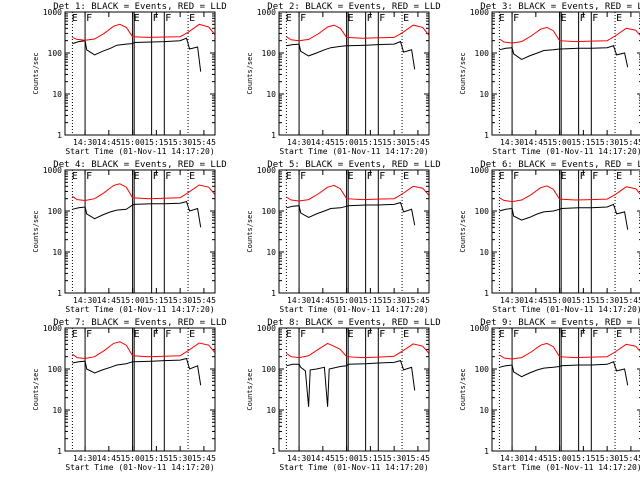  I want to click on chart-title: Det 7: BLACK = Events, RED = LLD, so click(139, 323).